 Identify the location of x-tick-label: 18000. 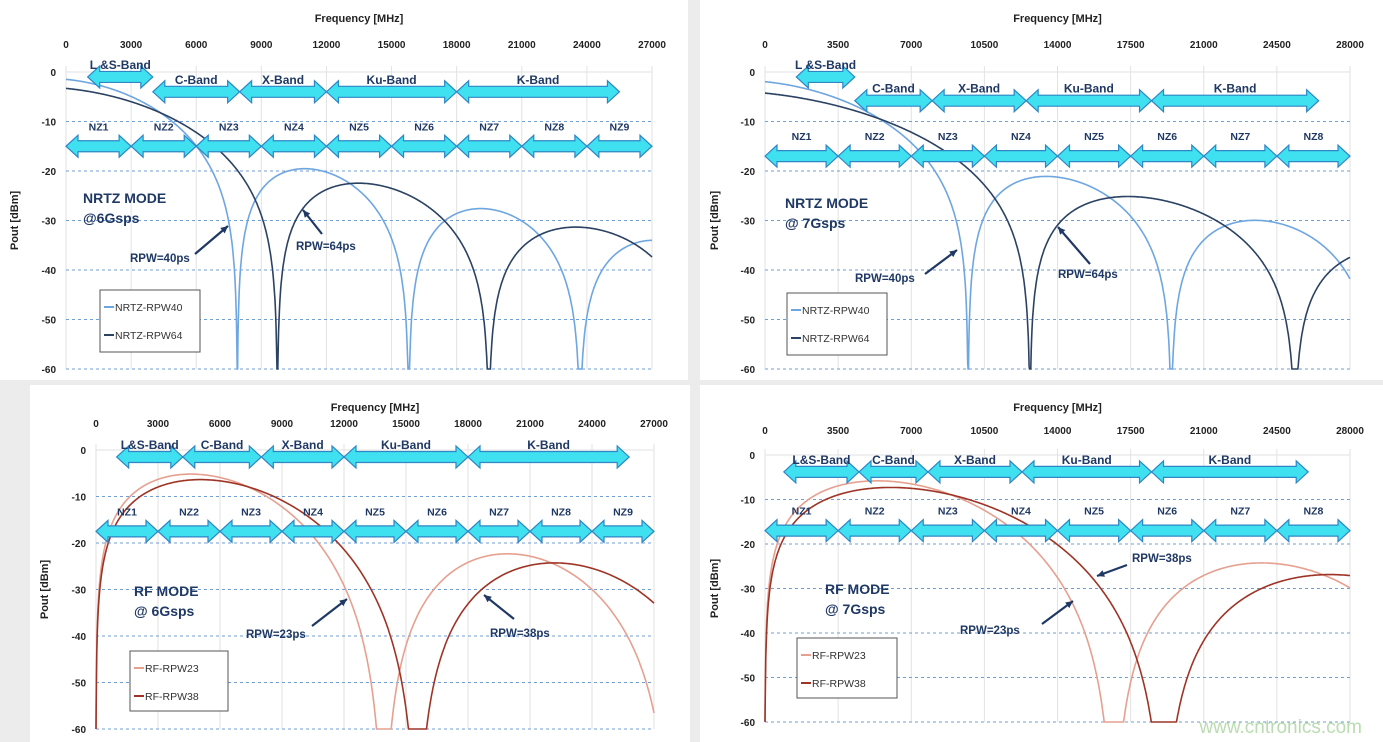
(468, 424).